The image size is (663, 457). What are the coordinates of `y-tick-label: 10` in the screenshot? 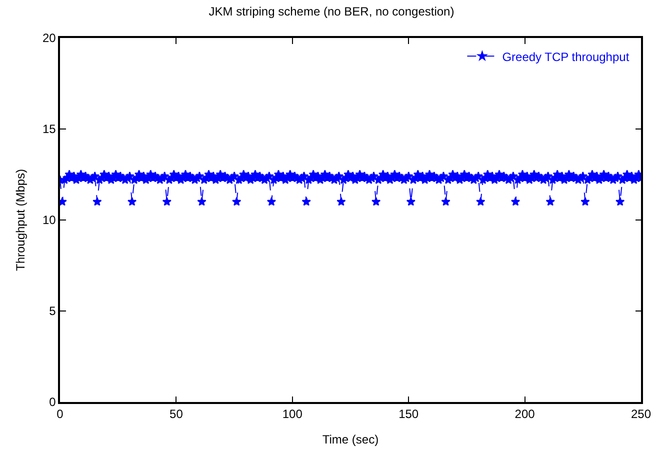 It's located at (49, 220).